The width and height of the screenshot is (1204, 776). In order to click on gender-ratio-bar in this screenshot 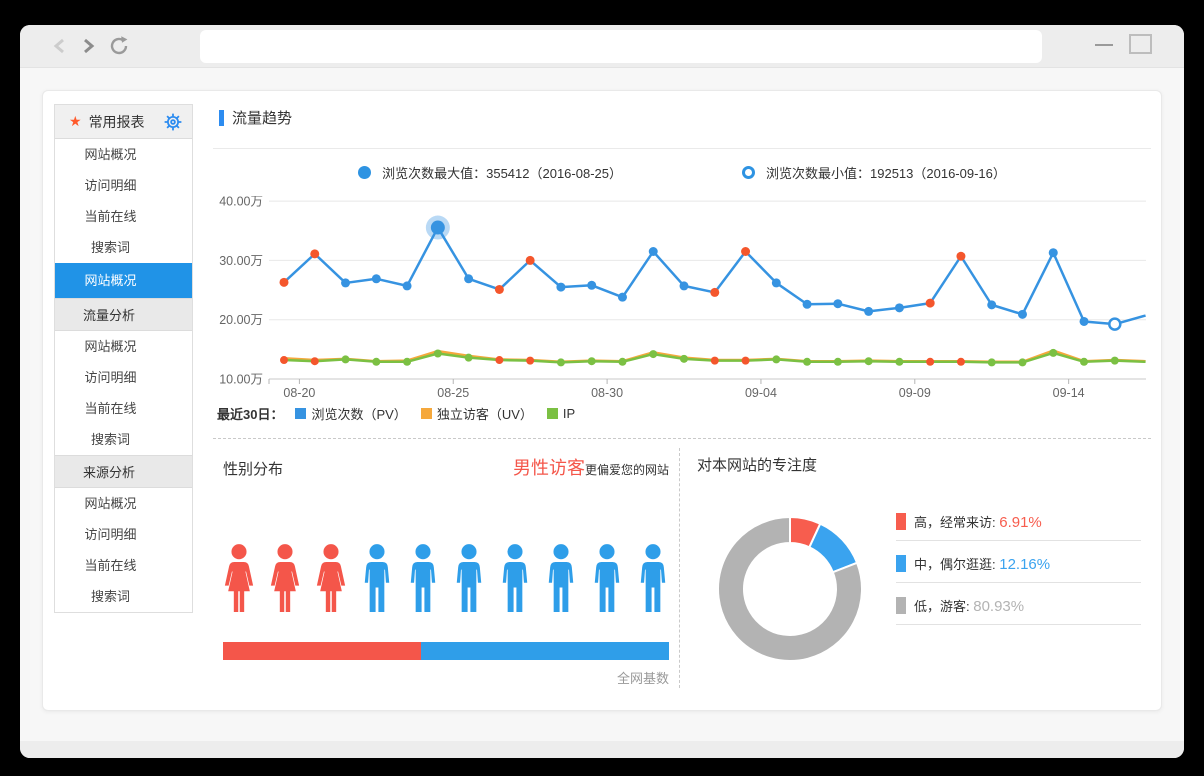, I will do `click(446, 651)`.